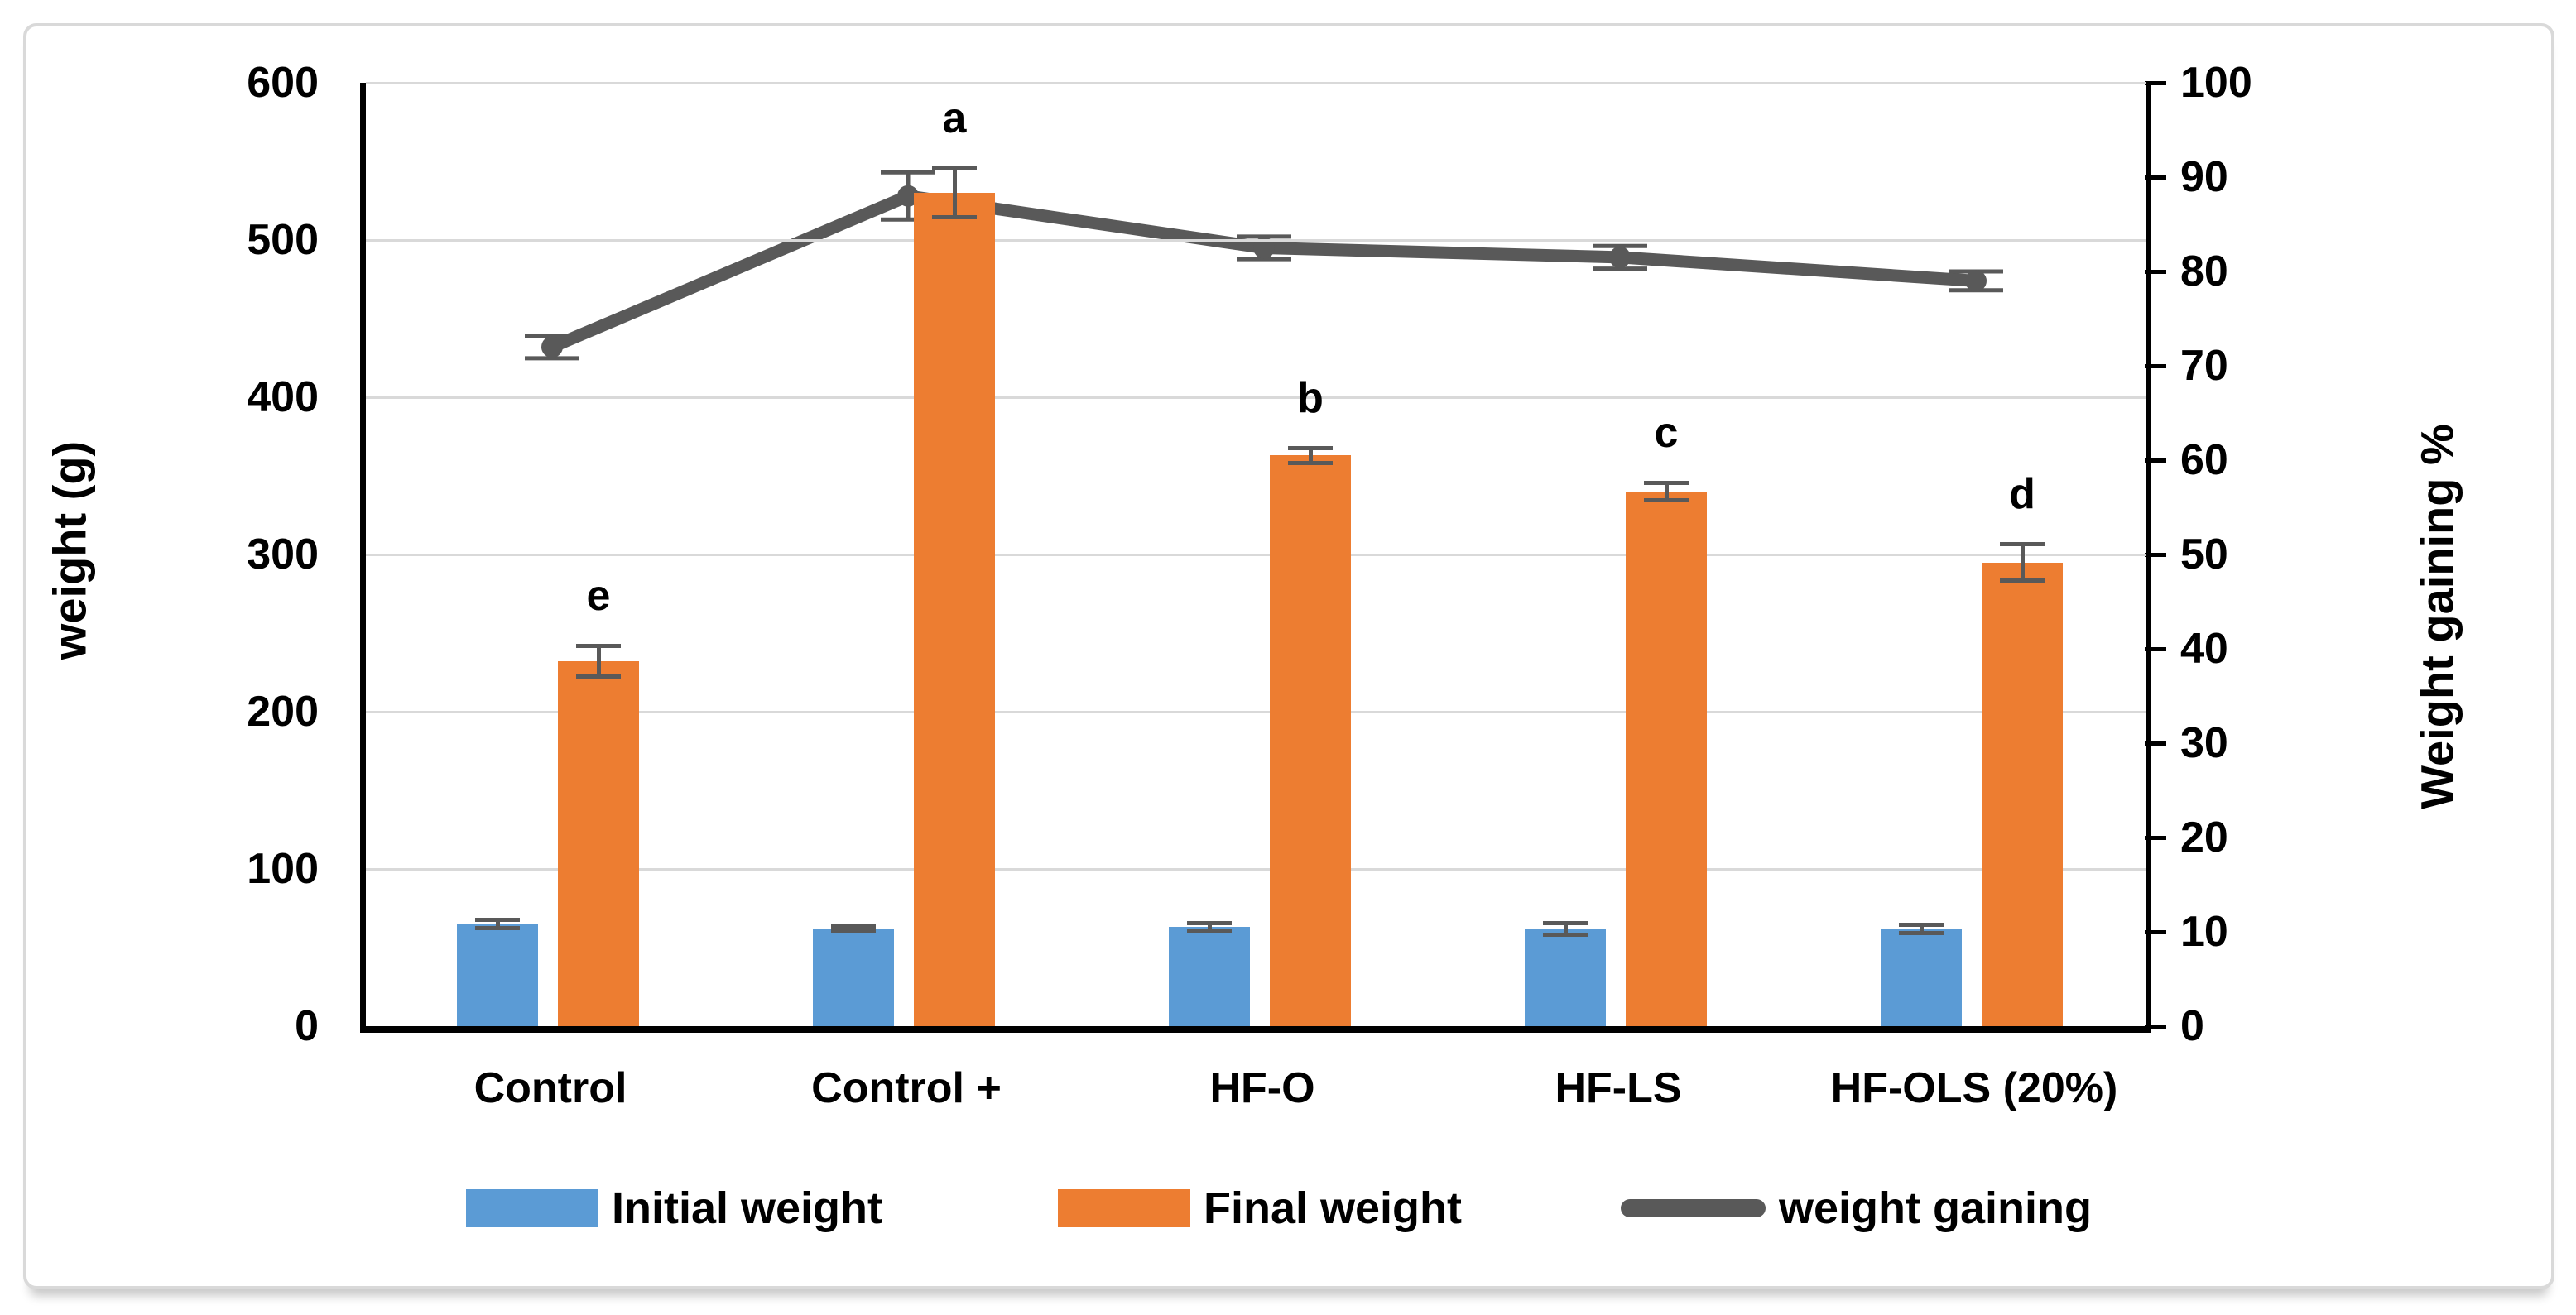  I want to click on x-axis-category-label: HF-OLS (20%), so click(1974, 1088).